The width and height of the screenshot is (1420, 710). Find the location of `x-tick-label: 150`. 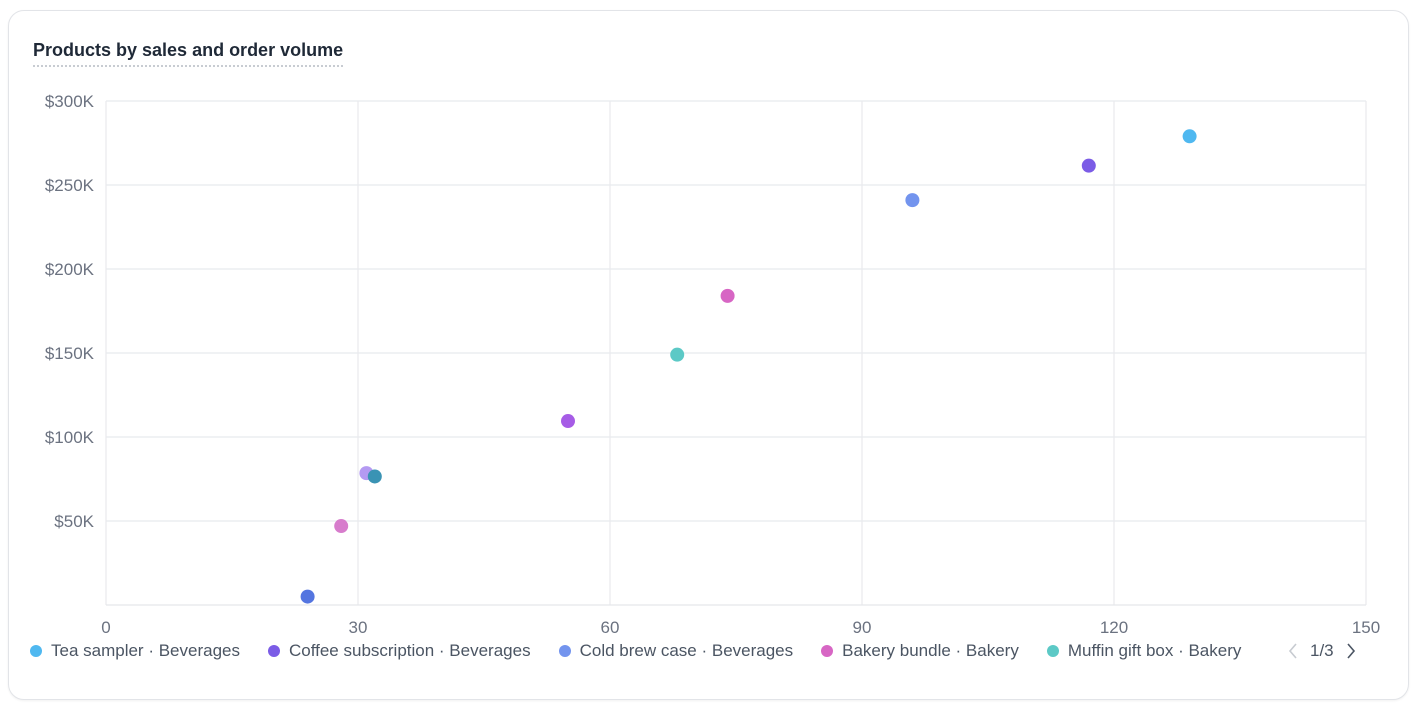

x-tick-label: 150 is located at coordinates (1366, 627).